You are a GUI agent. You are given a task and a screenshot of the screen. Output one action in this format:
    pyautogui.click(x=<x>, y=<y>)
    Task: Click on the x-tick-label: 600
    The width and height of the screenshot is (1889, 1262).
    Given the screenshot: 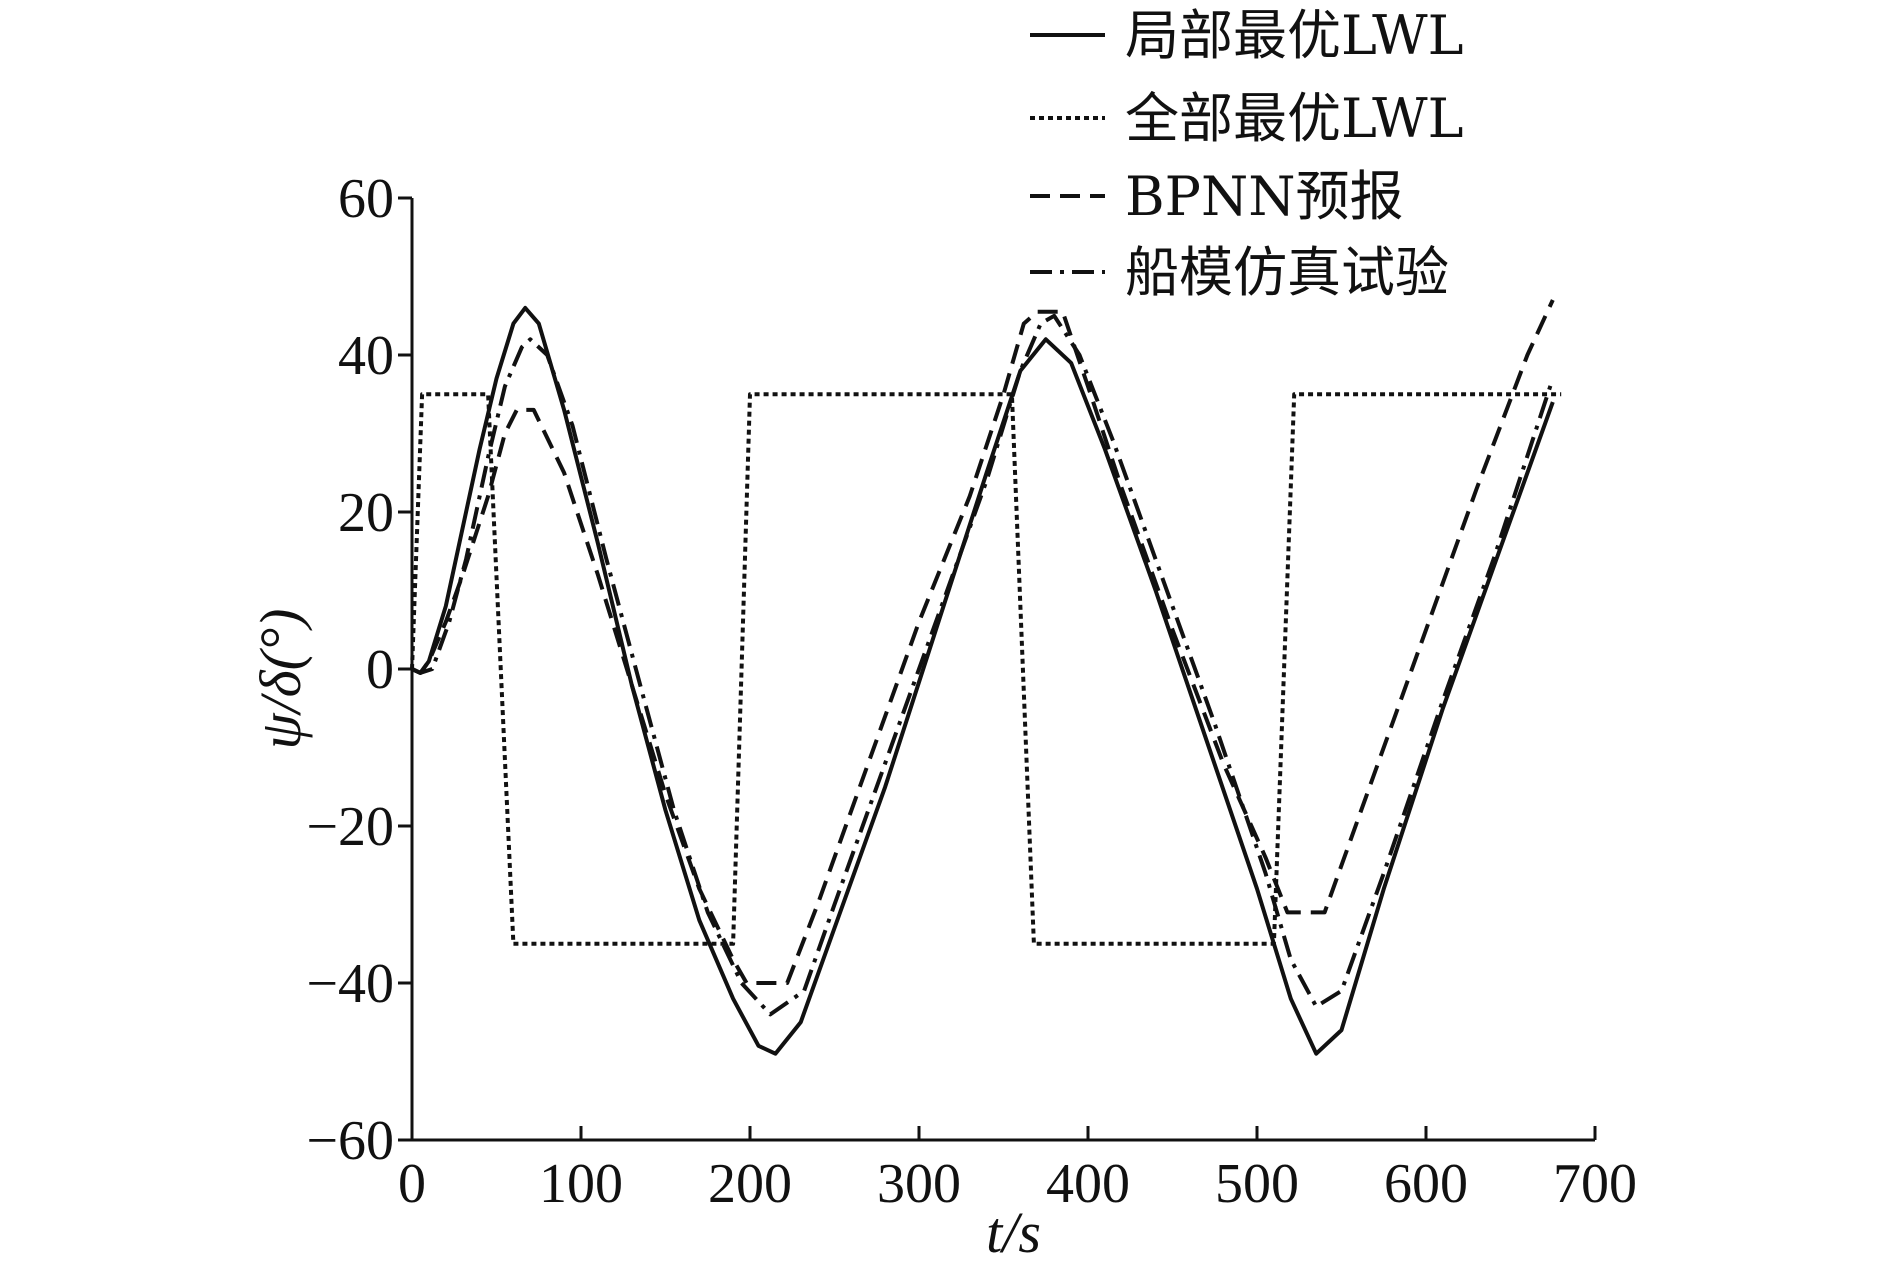 What is the action you would take?
    pyautogui.click(x=1426, y=1184)
    